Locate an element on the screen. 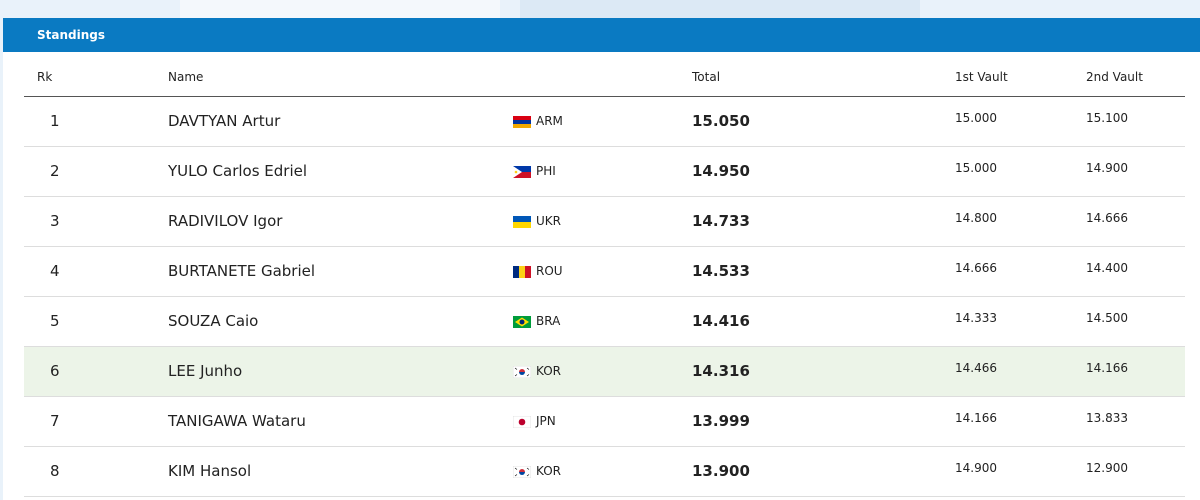 The height and width of the screenshot is (500, 1200). rank: 2 is located at coordinates (55, 171).